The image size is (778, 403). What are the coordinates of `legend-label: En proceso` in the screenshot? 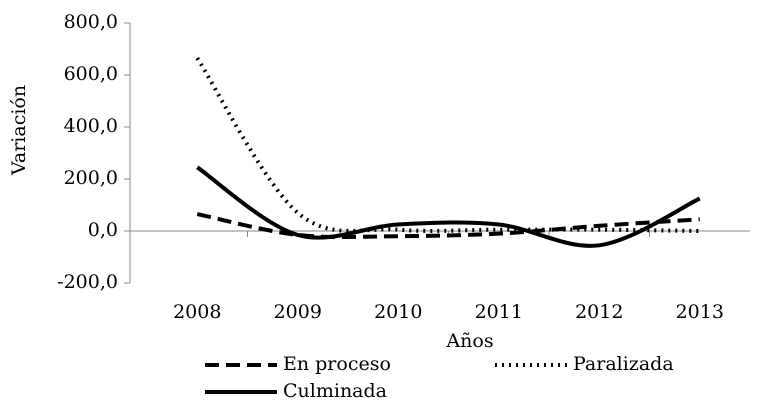 It's located at (337, 364).